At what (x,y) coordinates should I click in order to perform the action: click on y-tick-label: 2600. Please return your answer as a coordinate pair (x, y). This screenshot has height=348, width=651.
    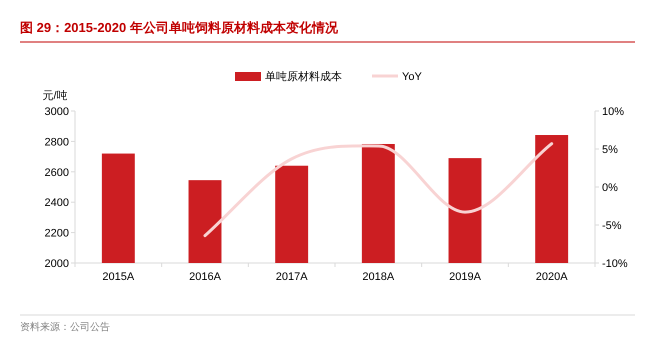
    Looking at the image, I should click on (56, 172).